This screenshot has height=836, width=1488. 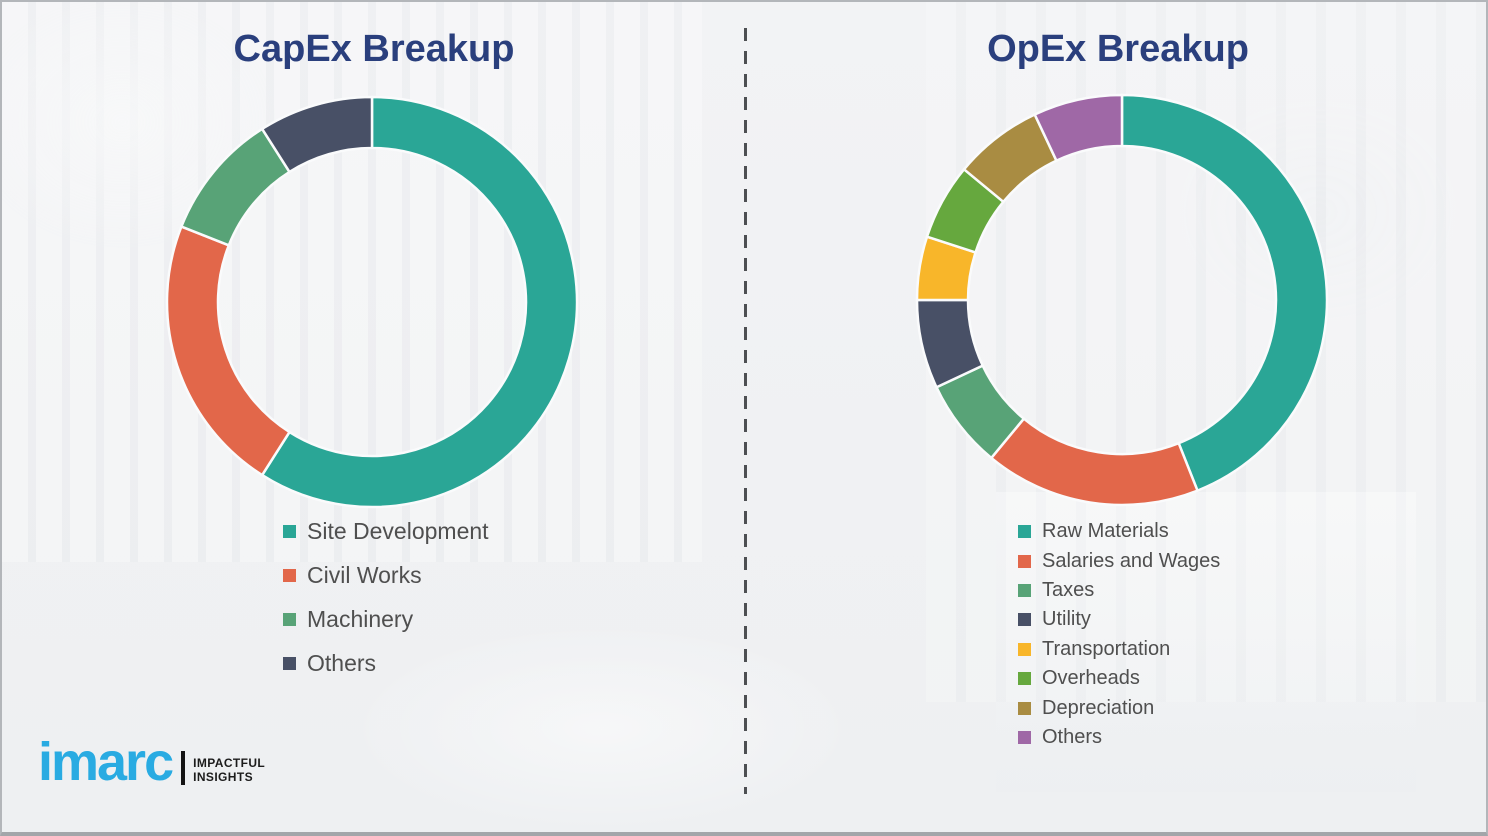 What do you see at coordinates (419, 302) in the screenshot?
I see `donut-segment-site-development` at bounding box center [419, 302].